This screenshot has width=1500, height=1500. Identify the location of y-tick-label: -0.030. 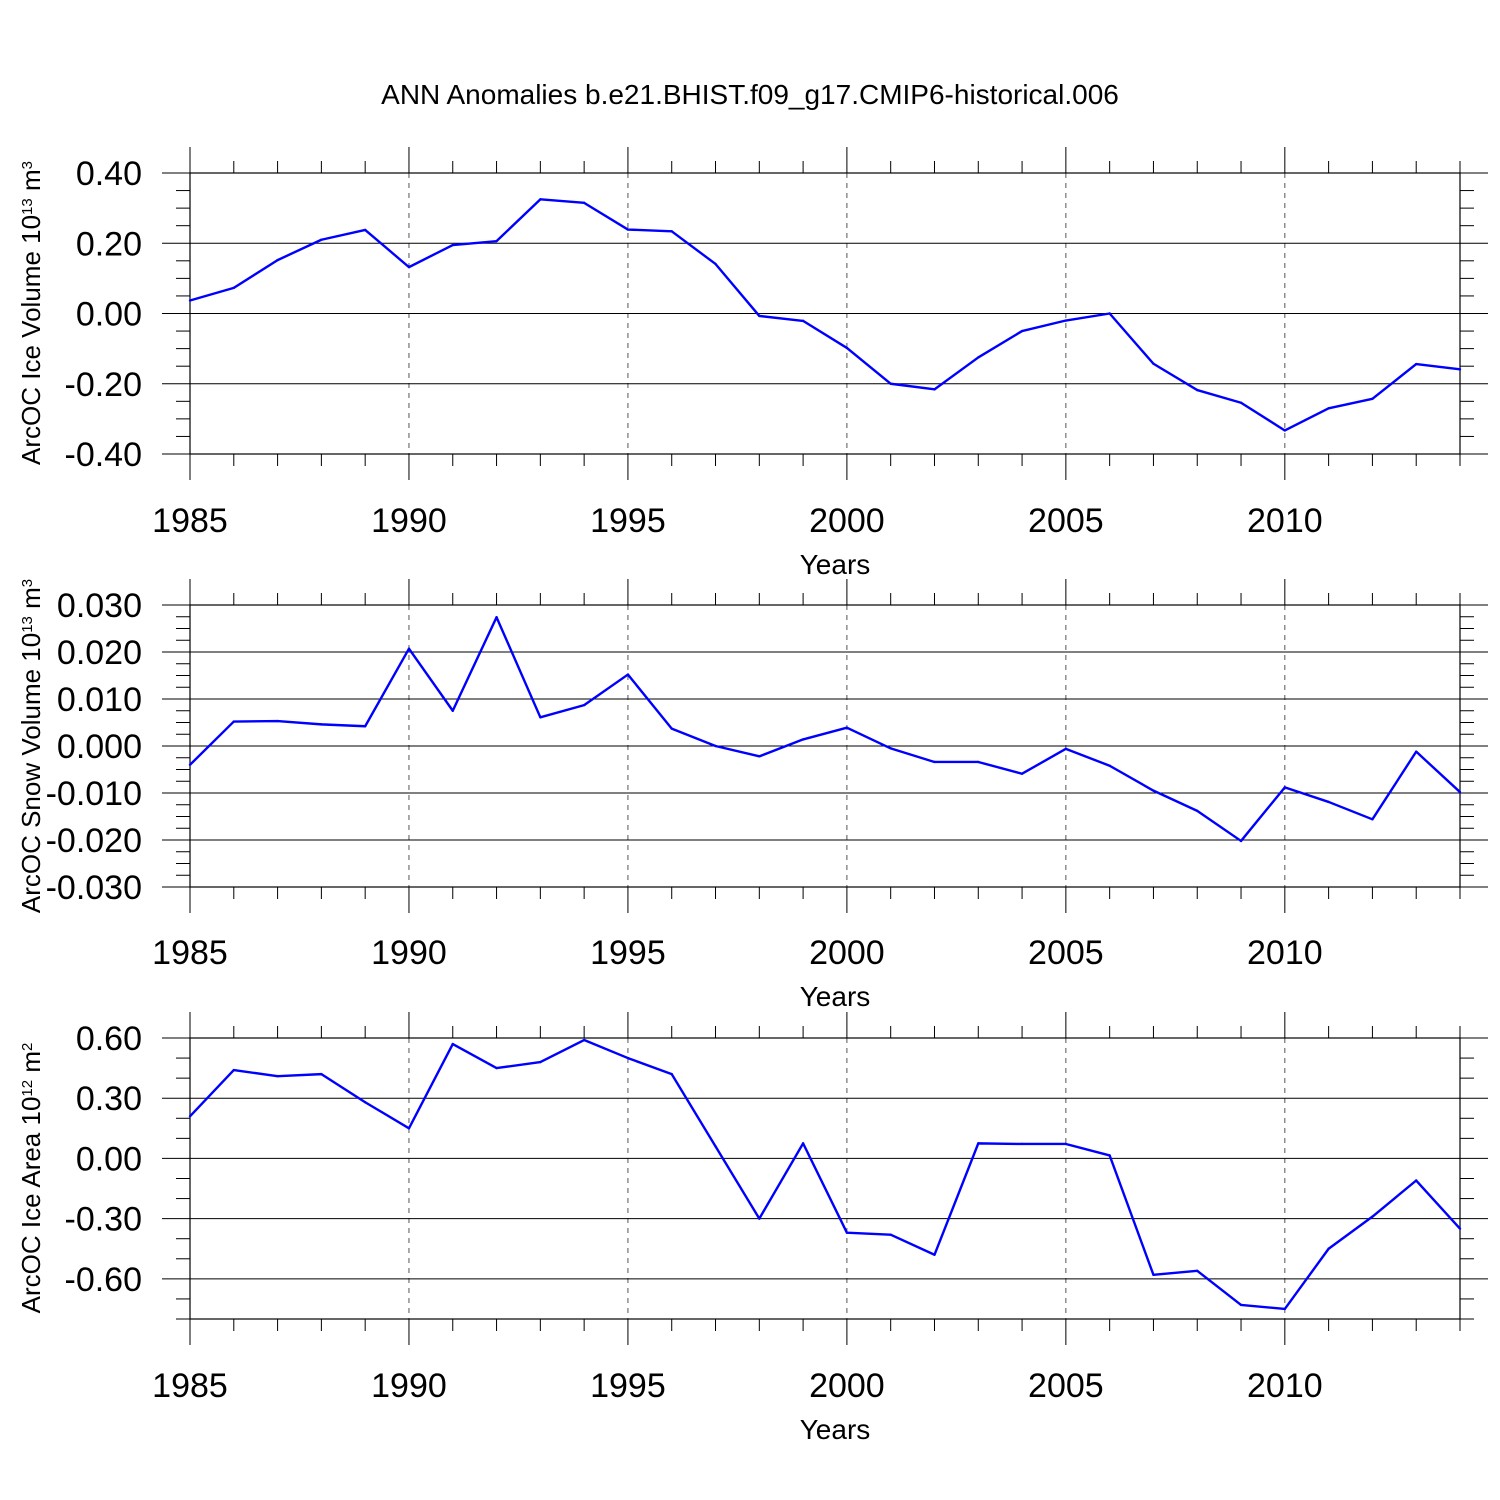
(94, 888).